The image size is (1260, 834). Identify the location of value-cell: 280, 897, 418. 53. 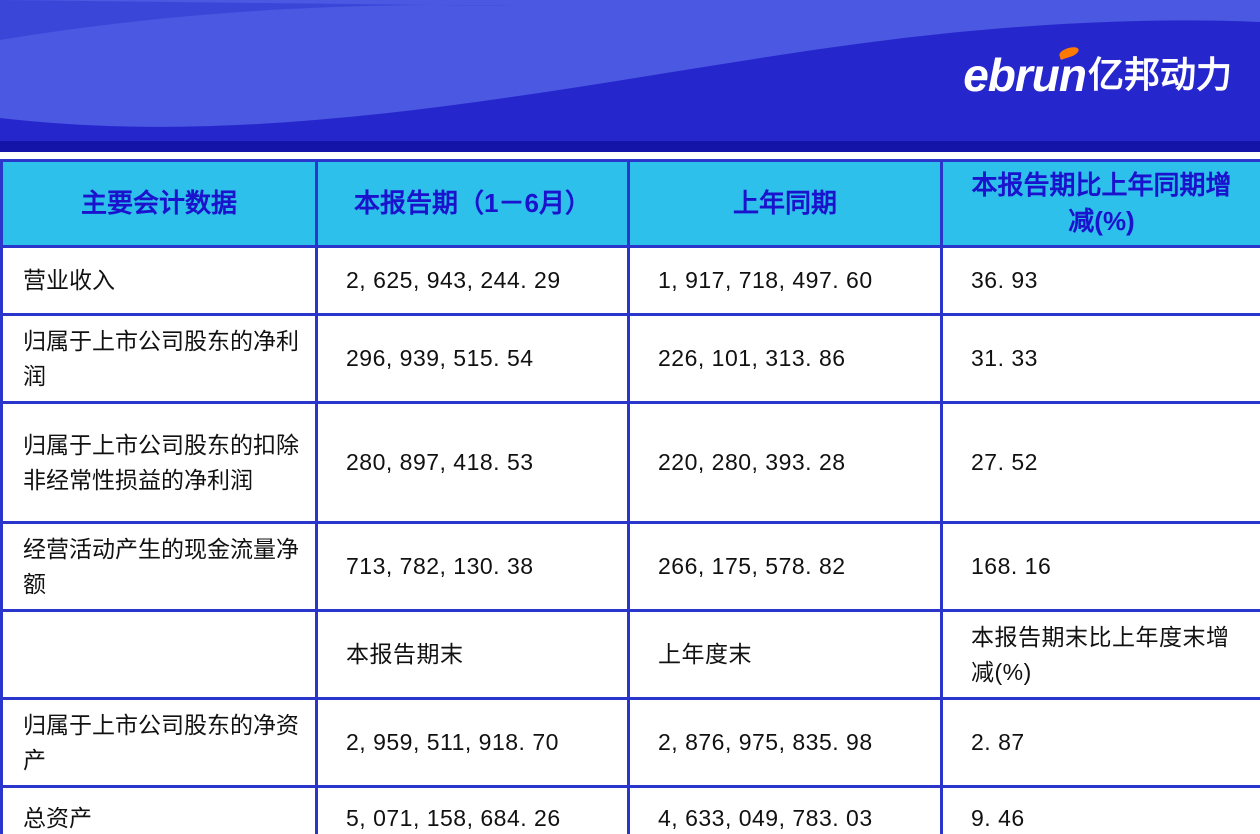
(472, 462).